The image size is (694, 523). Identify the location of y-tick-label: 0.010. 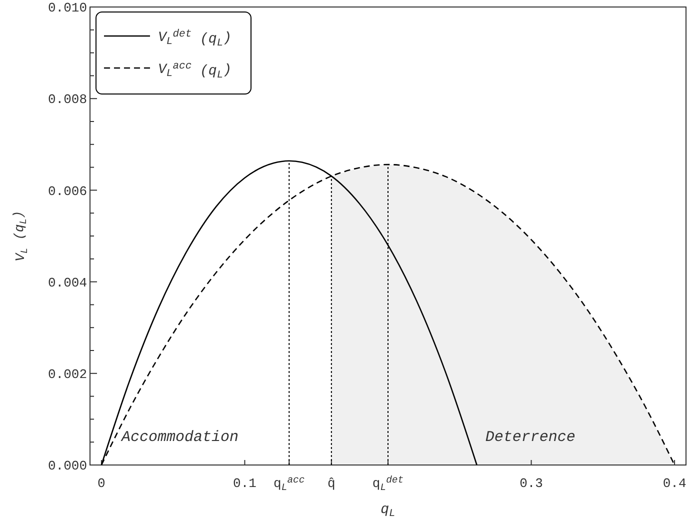
(67, 8).